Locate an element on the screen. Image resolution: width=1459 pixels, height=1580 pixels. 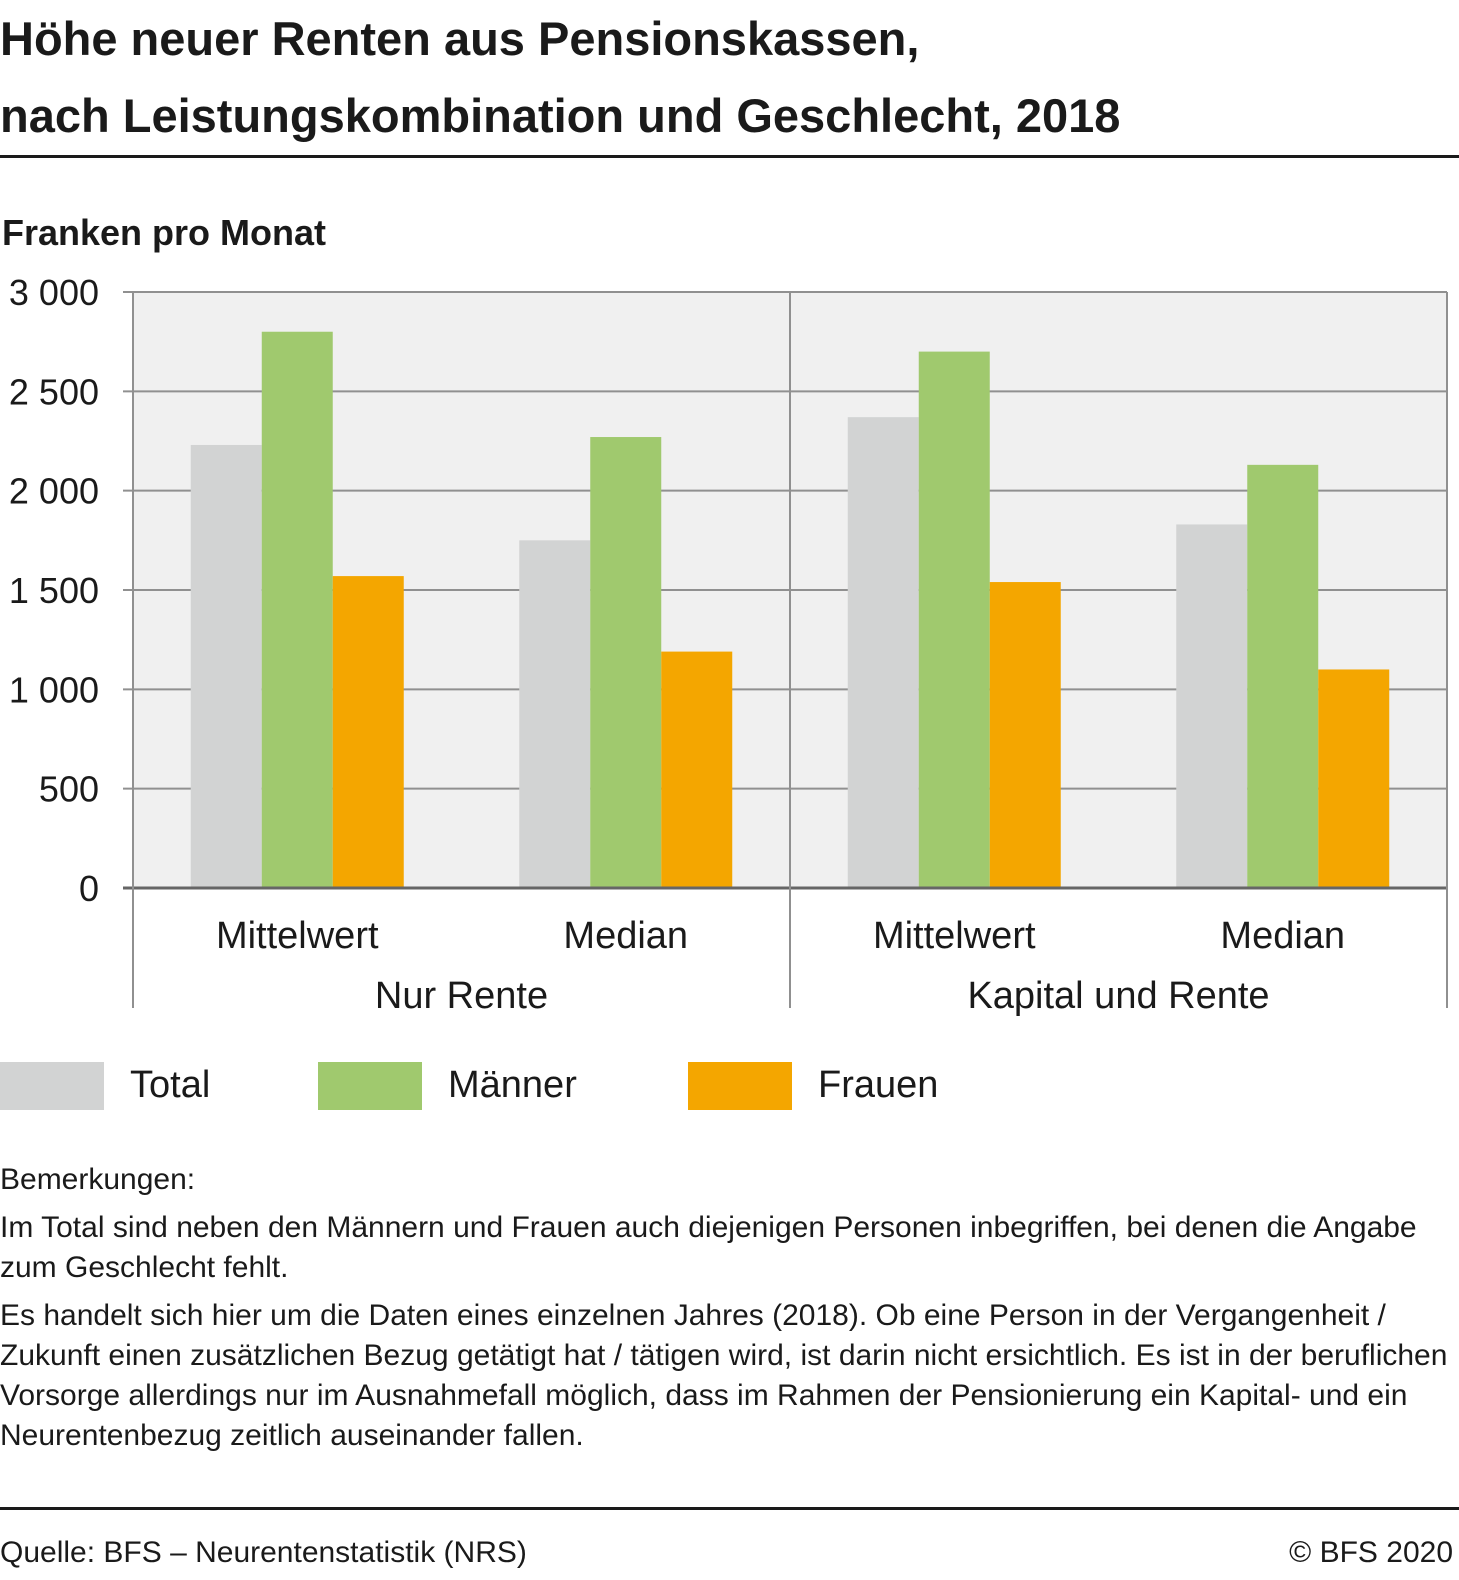
y-tick-label: 2 500 is located at coordinates (54, 391).